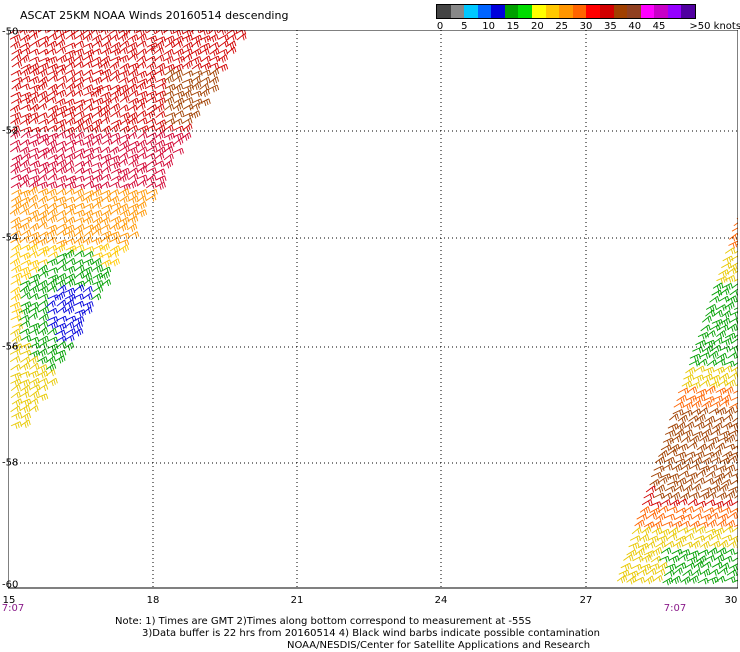 The height and width of the screenshot is (652, 740). Describe the element at coordinates (10, 585) in the screenshot. I see `lat-label: -60` at that location.